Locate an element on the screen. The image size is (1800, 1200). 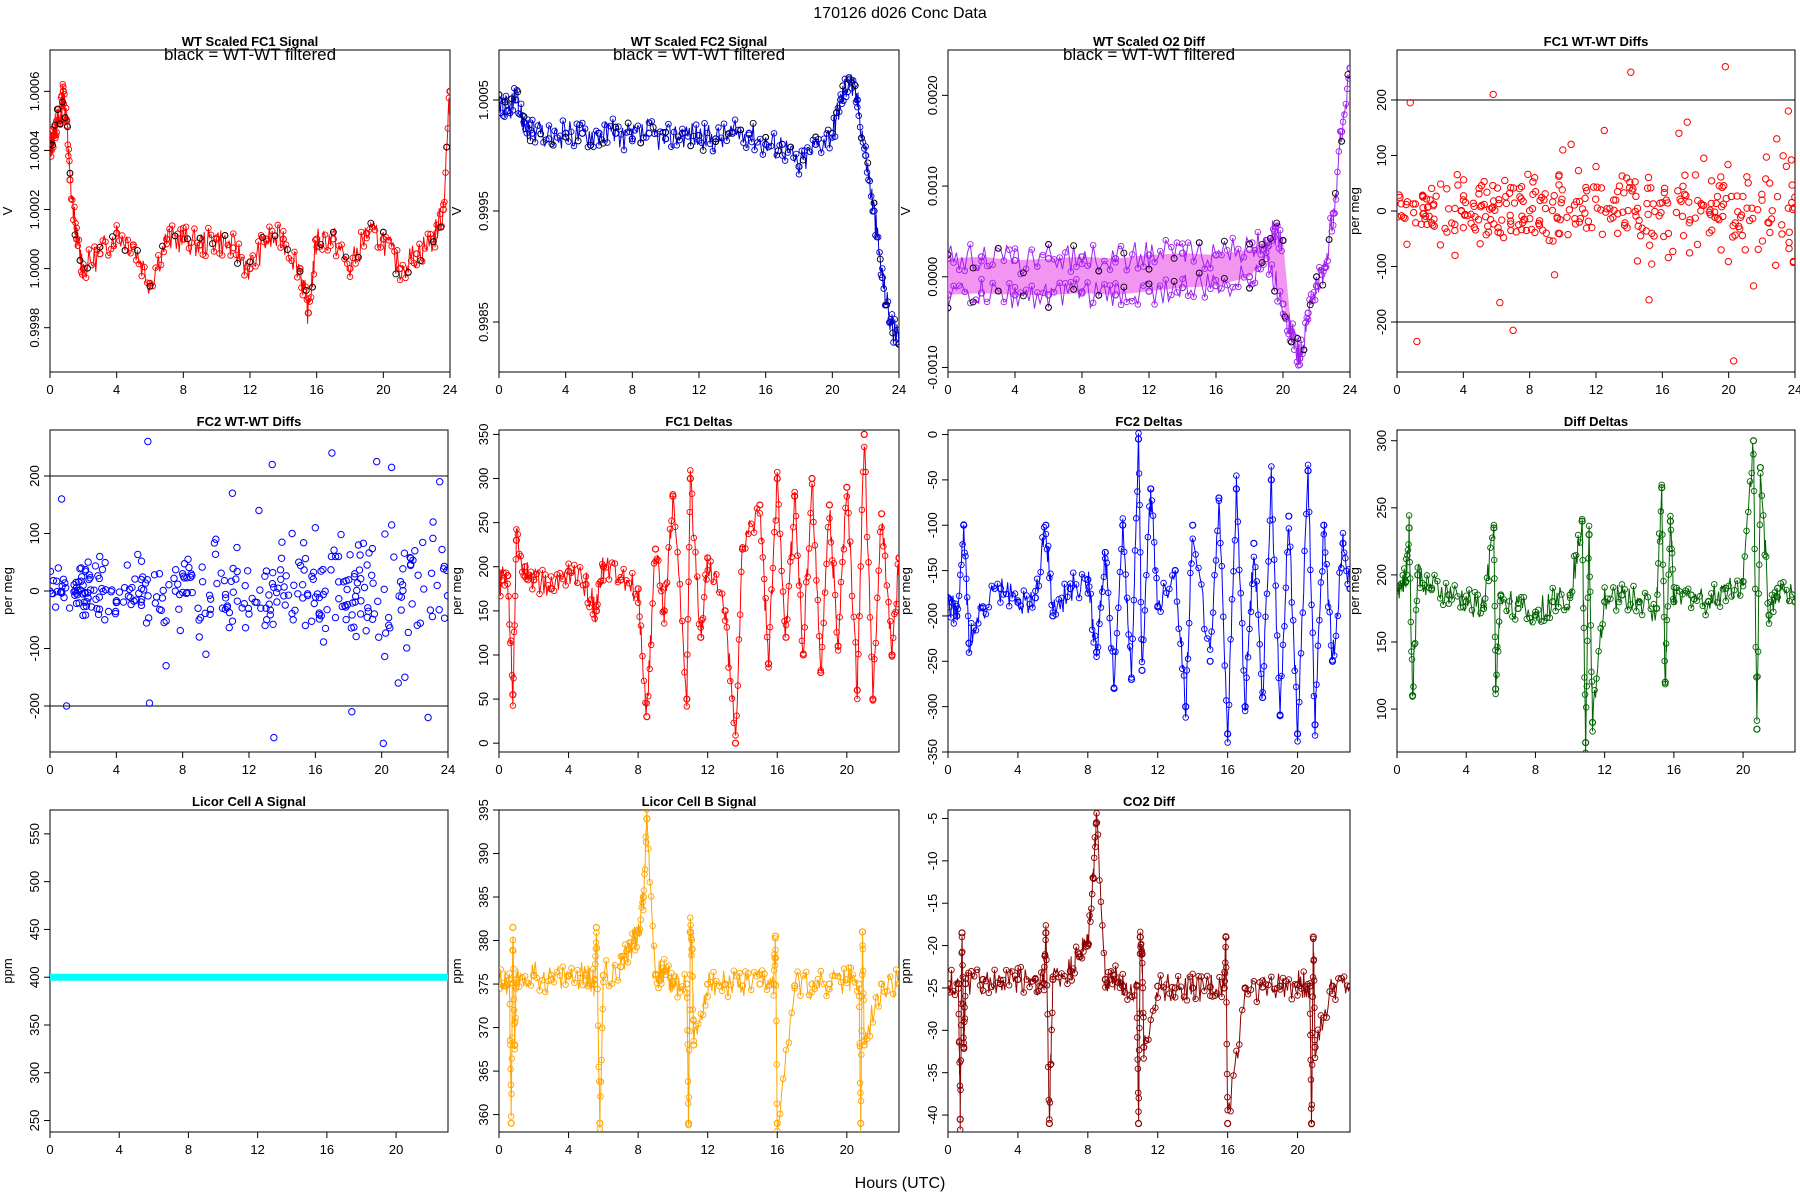
plot-area is located at coordinates (1149, 971).